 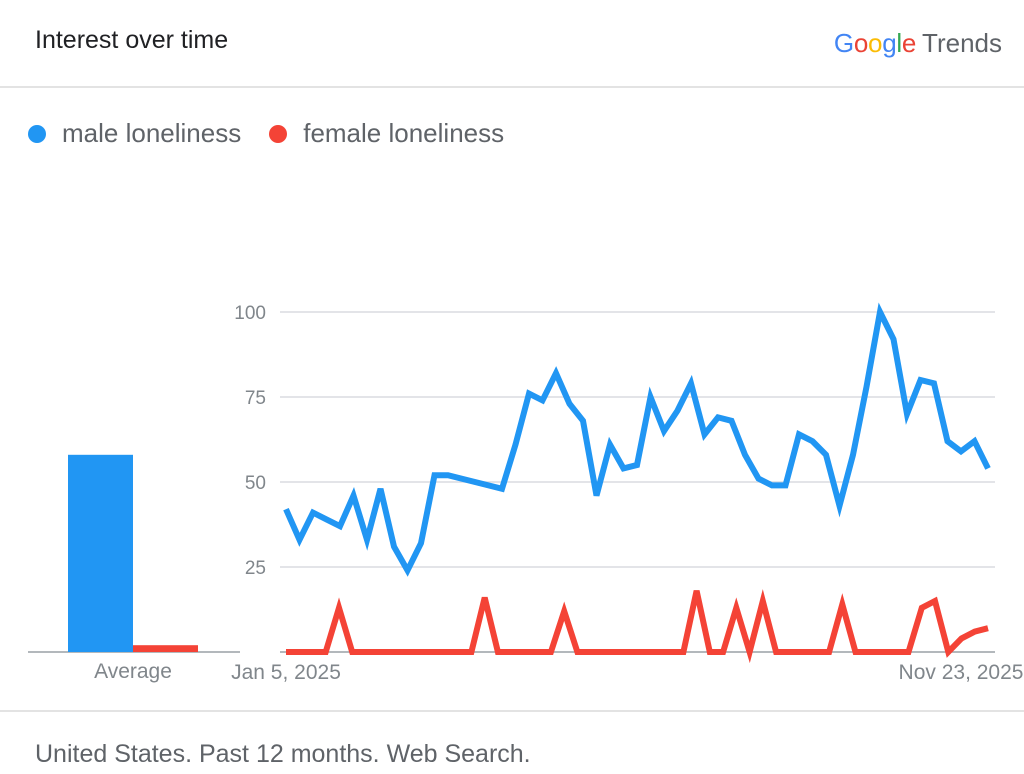 I want to click on legend-label-female: female loneliness, so click(x=404, y=133).